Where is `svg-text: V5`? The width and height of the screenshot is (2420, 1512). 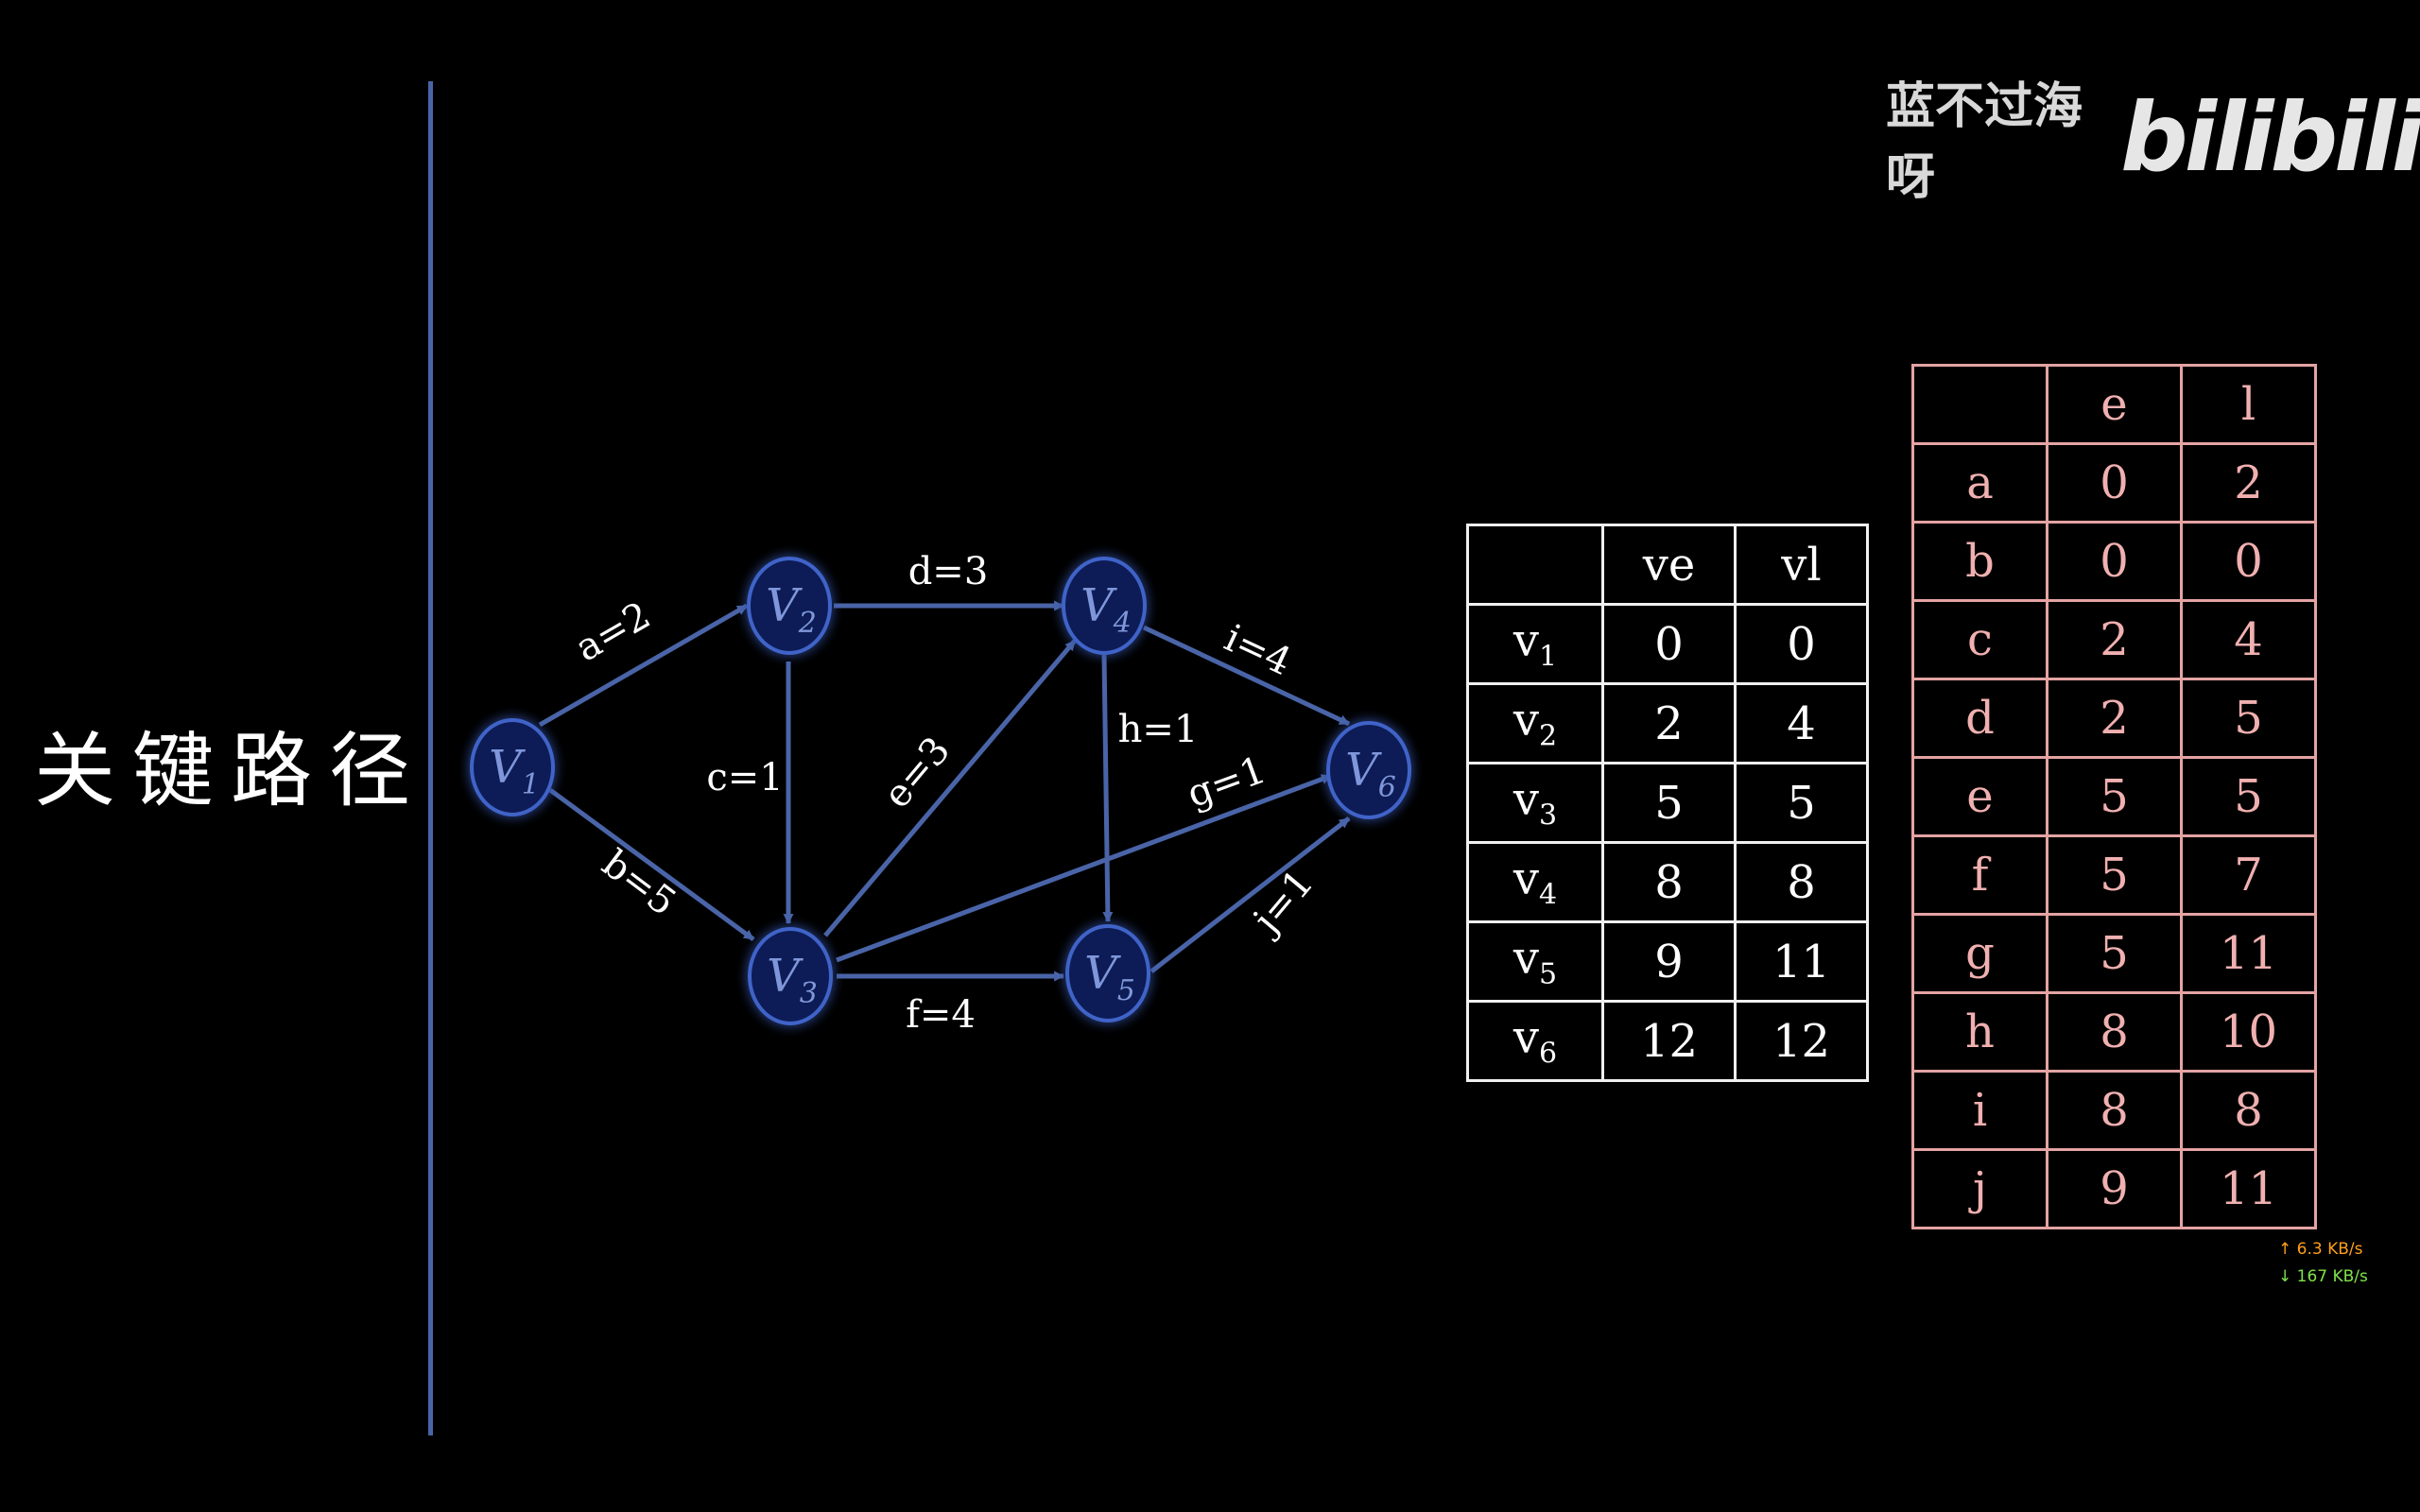 svg-text: V5 is located at coordinates (1110, 977).